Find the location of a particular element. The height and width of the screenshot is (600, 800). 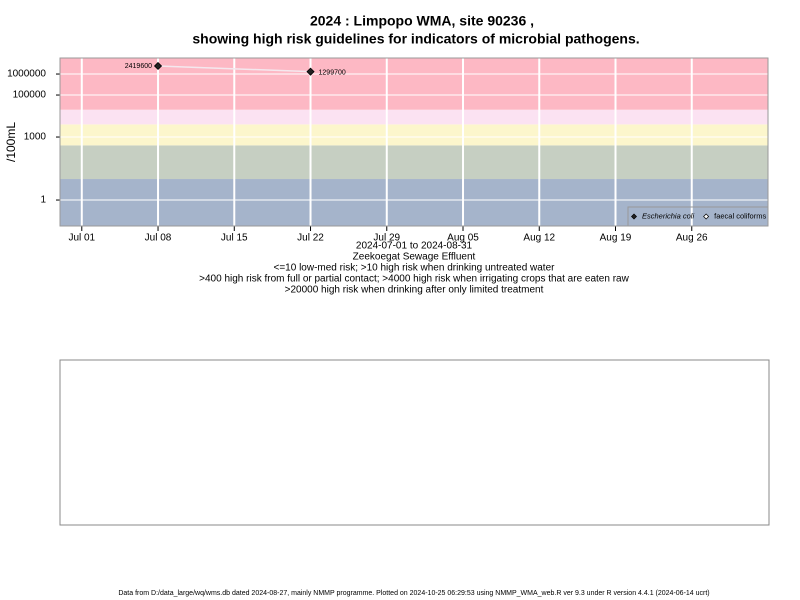

y-tick-label: 1000 is located at coordinates (35, 137).